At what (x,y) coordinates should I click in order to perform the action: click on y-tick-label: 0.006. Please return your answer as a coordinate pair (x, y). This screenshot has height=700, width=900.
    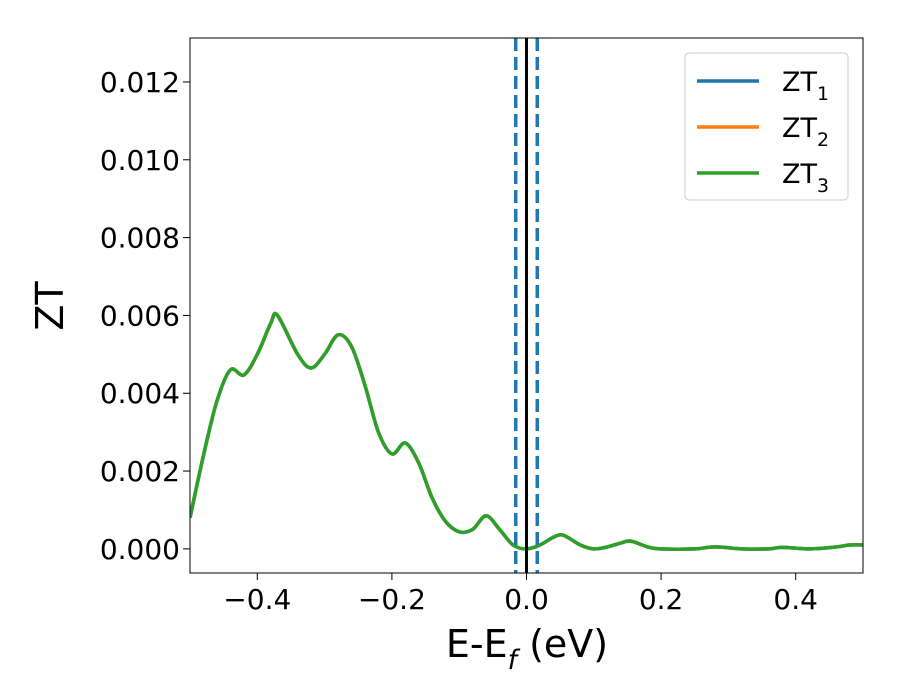
    Looking at the image, I should click on (140, 315).